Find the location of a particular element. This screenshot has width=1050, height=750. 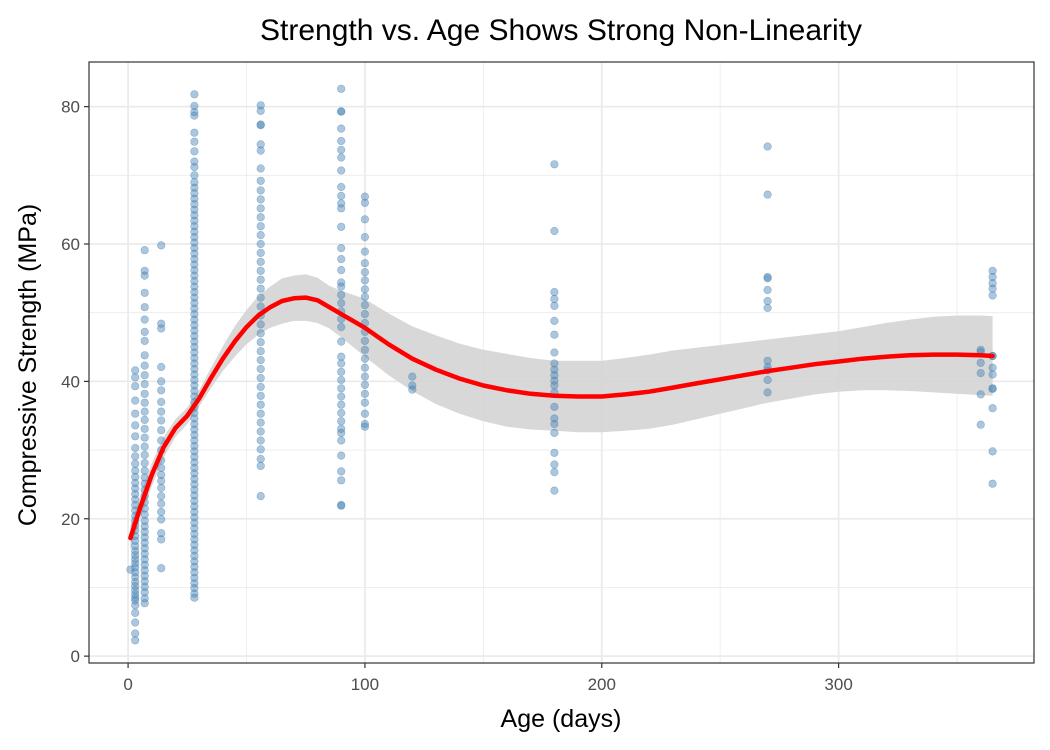

y-tick-label: 40 is located at coordinates (70, 381).